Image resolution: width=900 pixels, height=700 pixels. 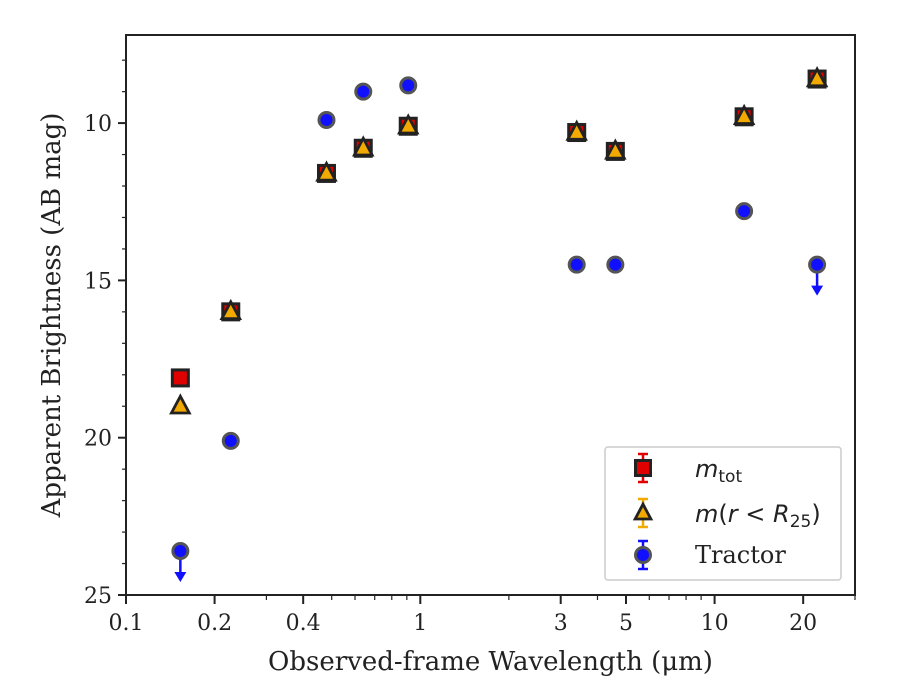 I want to click on y-tick-label: 10, so click(x=98, y=124).